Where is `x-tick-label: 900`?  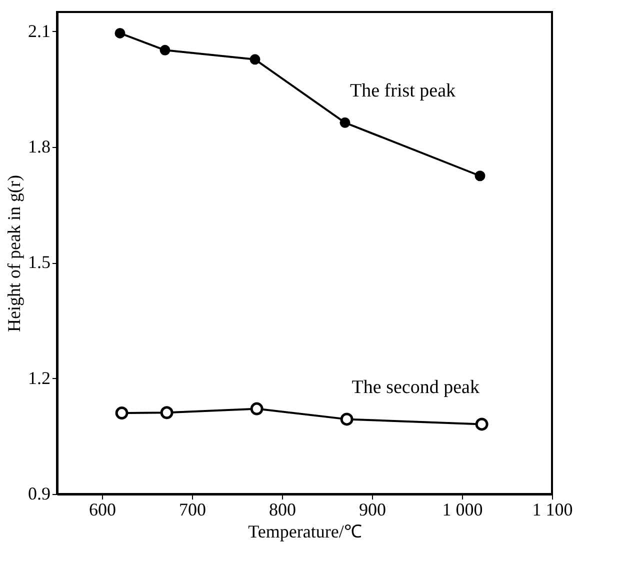
x-tick-label: 900 is located at coordinates (372, 510).